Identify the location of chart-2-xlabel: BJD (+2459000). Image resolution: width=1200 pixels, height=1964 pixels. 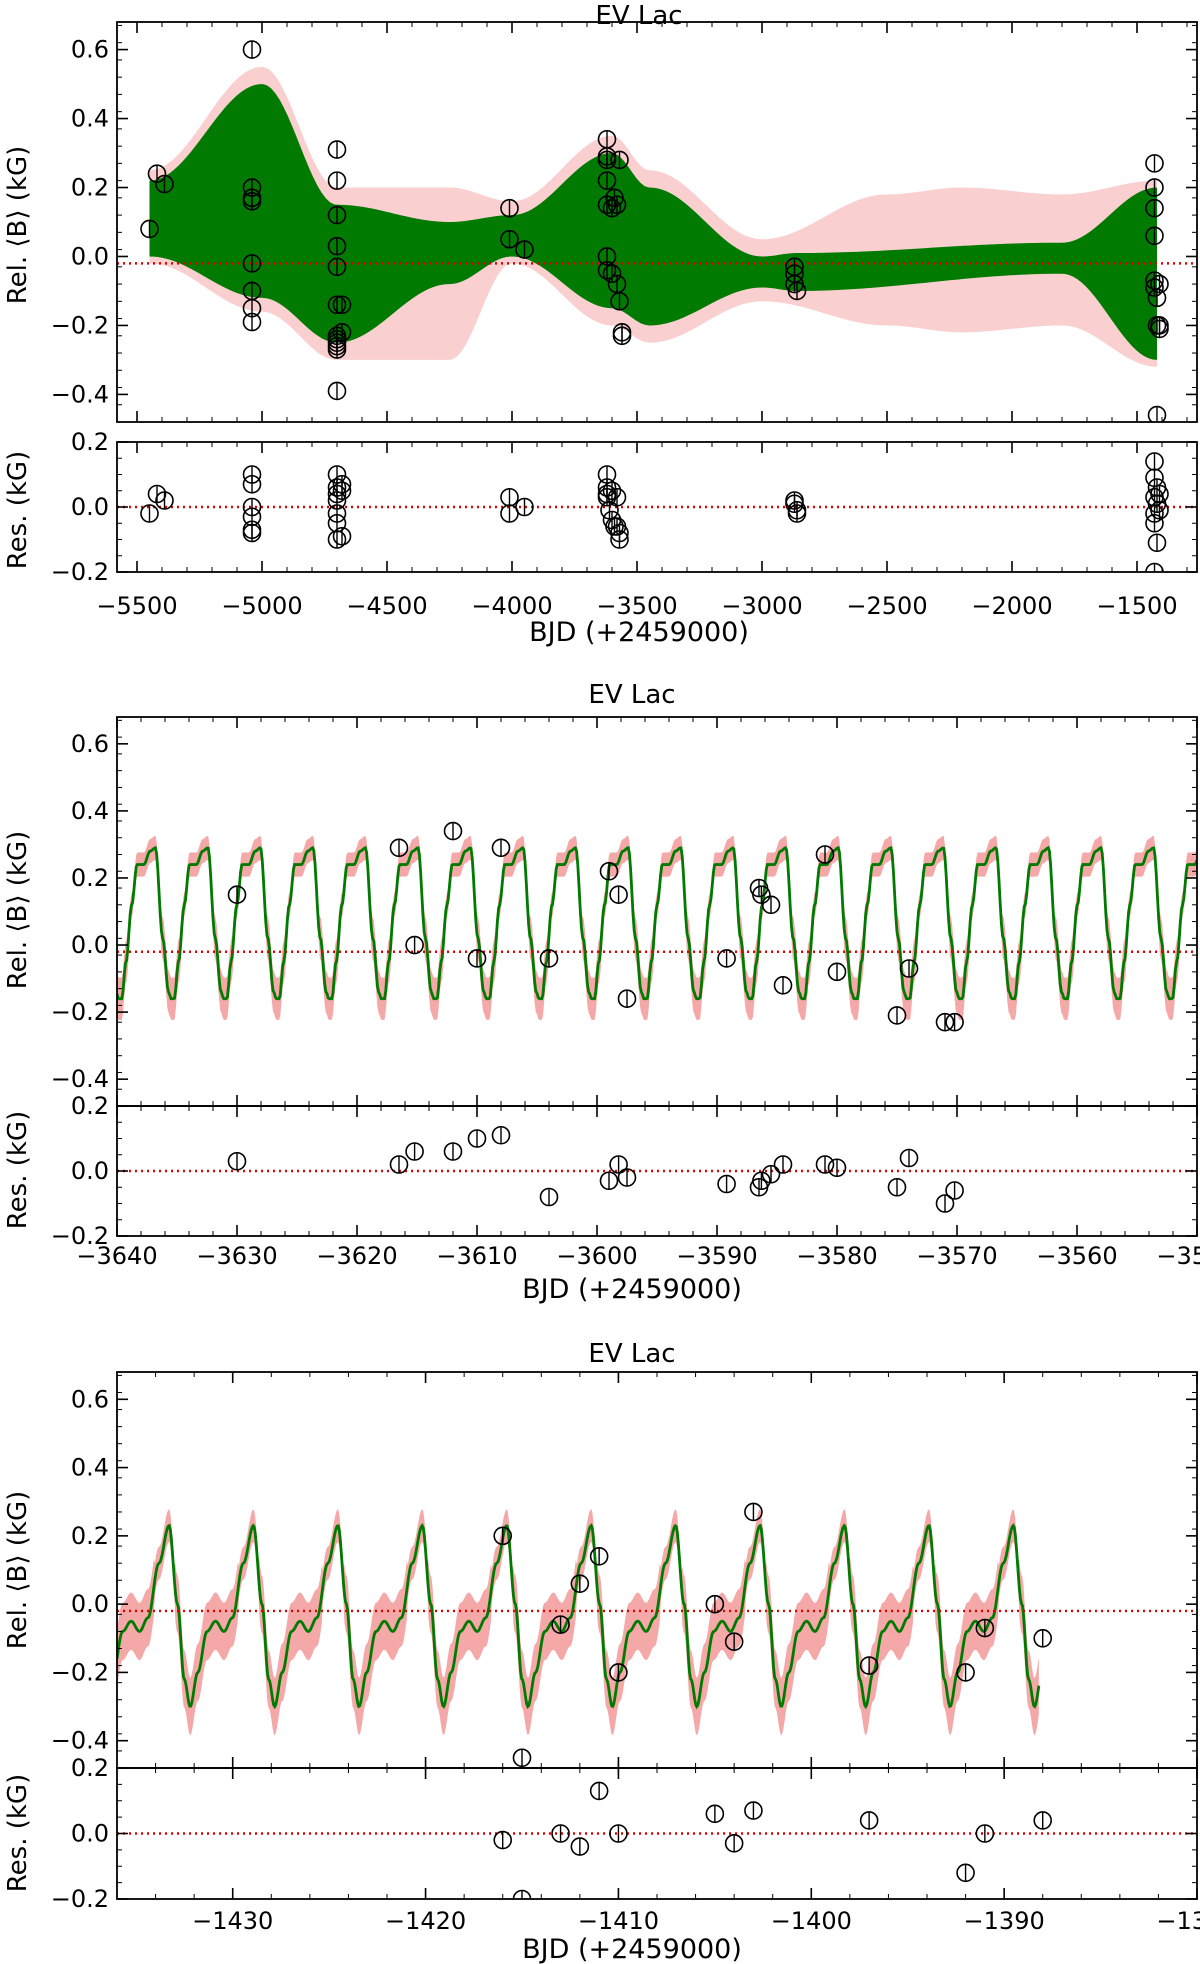
(632, 1289).